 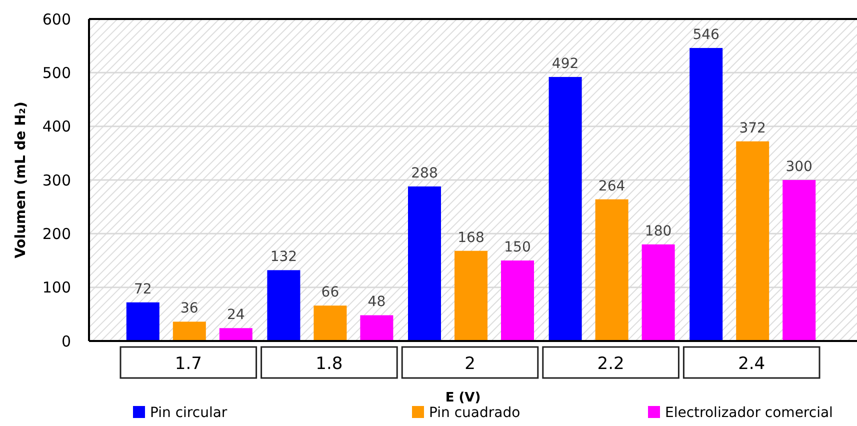 What do you see at coordinates (377, 302) in the screenshot?
I see `data-label: 48` at bounding box center [377, 302].